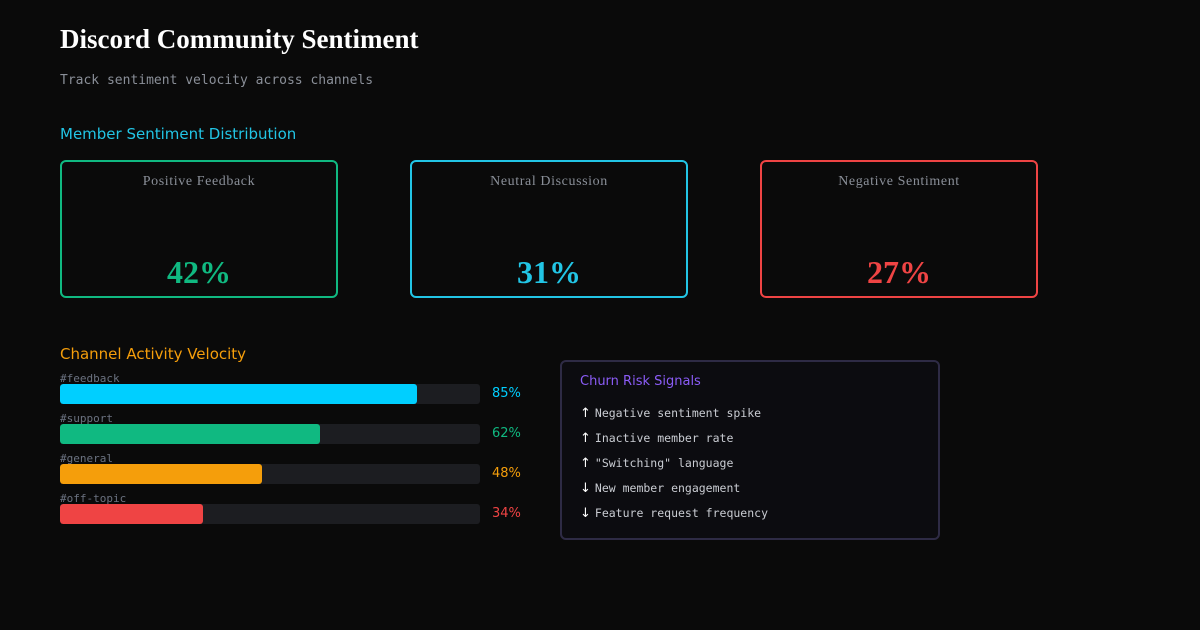 The height and width of the screenshot is (630, 1200). I want to click on channel-percent: 62%, so click(506, 433).